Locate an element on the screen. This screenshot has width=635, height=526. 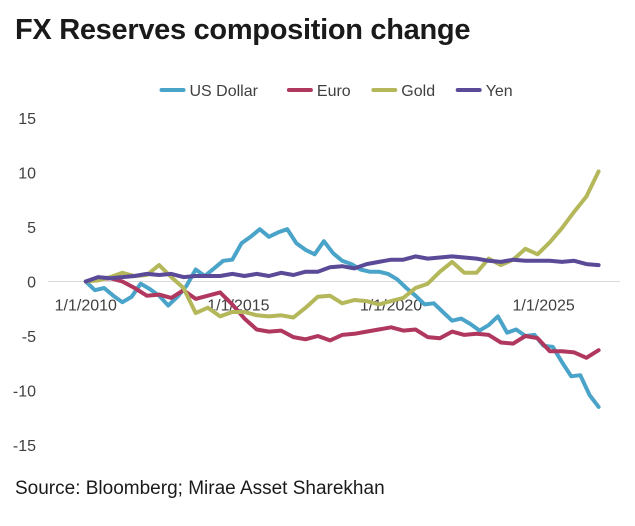
y-tick-label: -10 is located at coordinates (24, 392).